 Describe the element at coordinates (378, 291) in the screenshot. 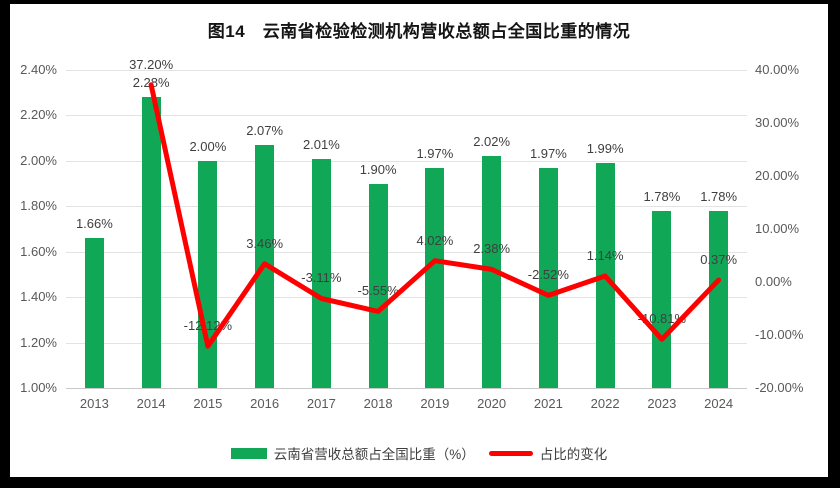

I see `line-value-label: -5.55%` at that location.